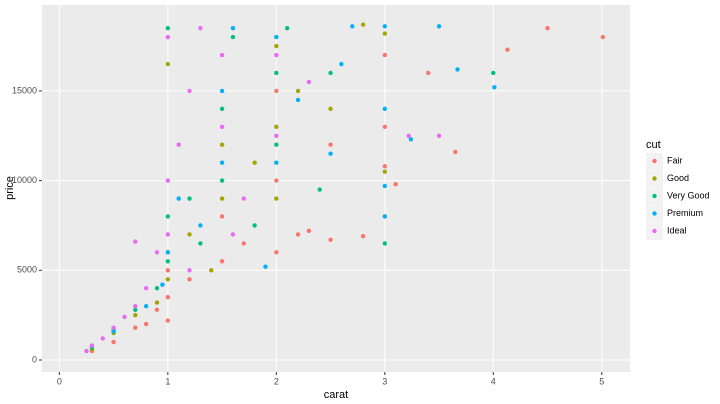 This screenshot has height=404, width=720. Describe the element at coordinates (276, 381) in the screenshot. I see `x-tick-label: 2` at that location.